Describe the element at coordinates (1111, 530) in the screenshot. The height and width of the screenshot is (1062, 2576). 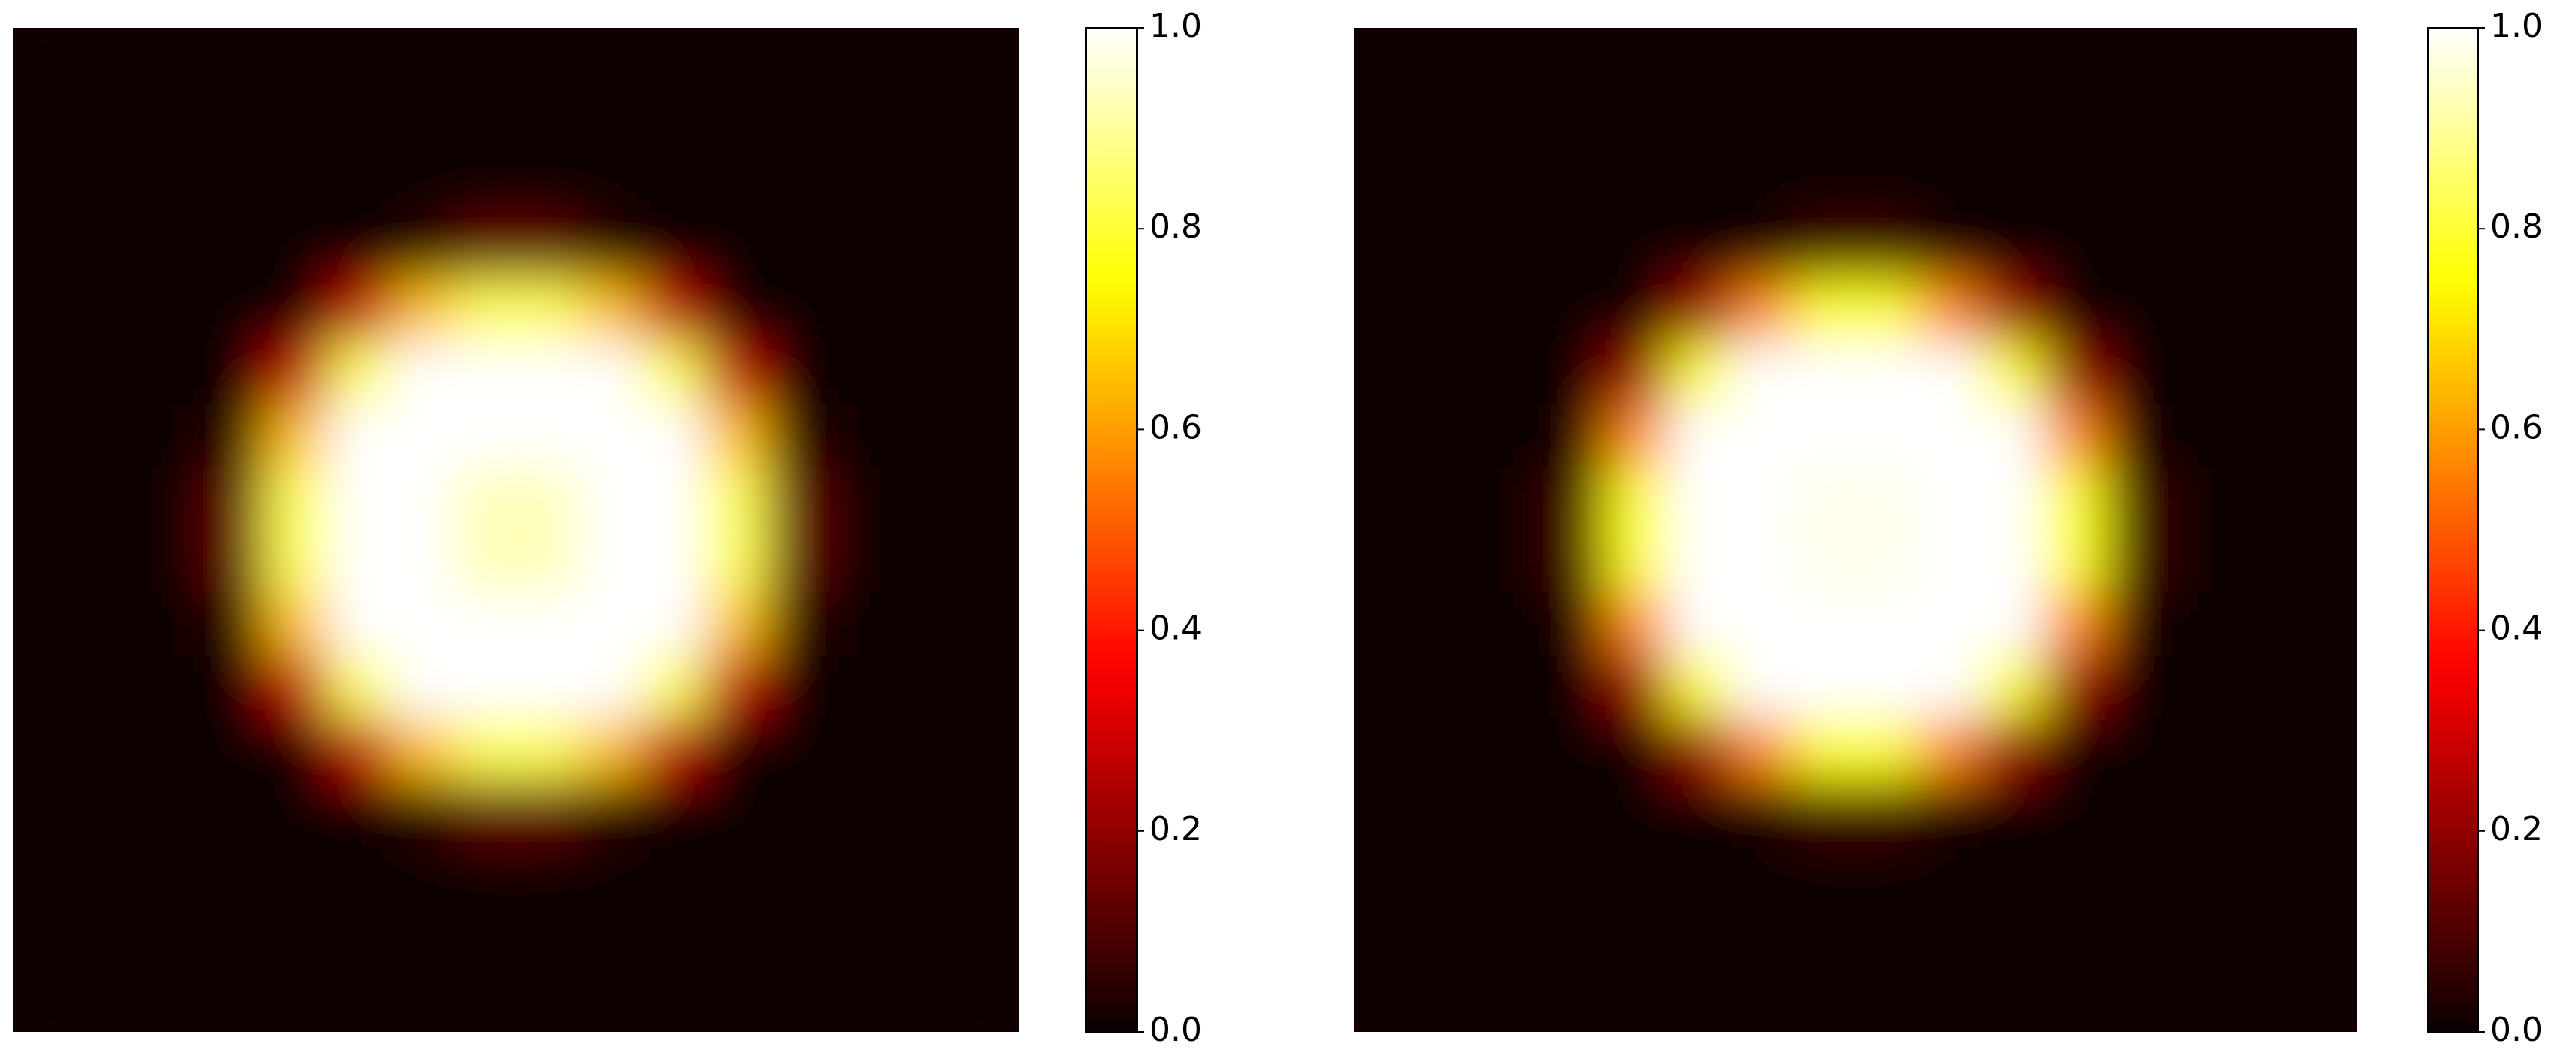
I see `colorbar` at that location.